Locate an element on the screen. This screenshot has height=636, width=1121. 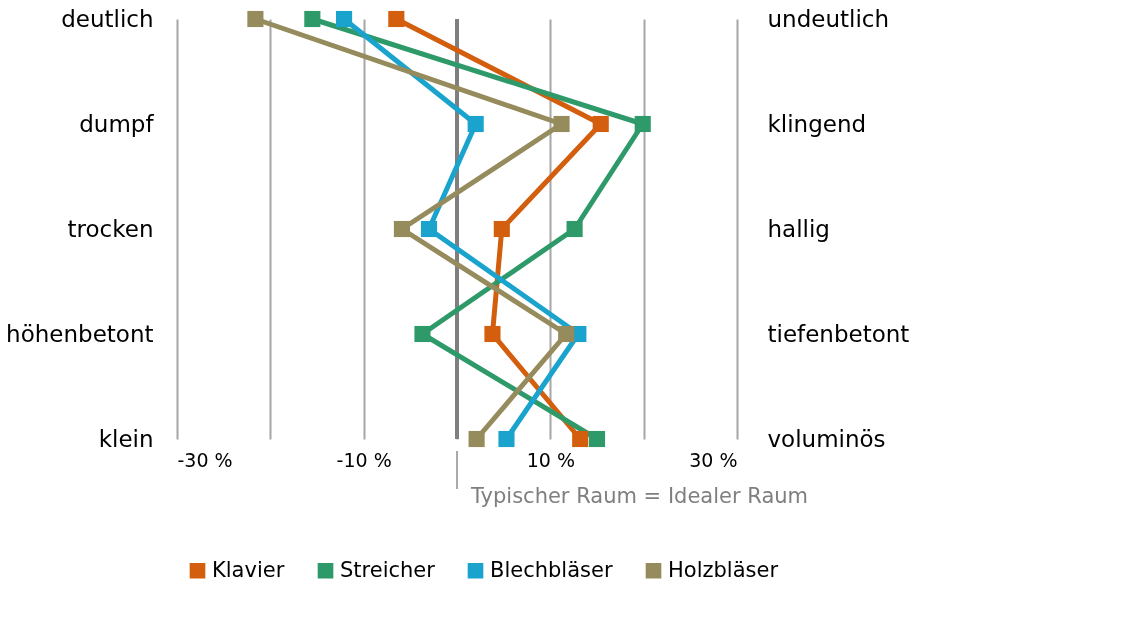
ref-line-label: Typischer Raum = Idealer Raum is located at coordinates (639, 496).